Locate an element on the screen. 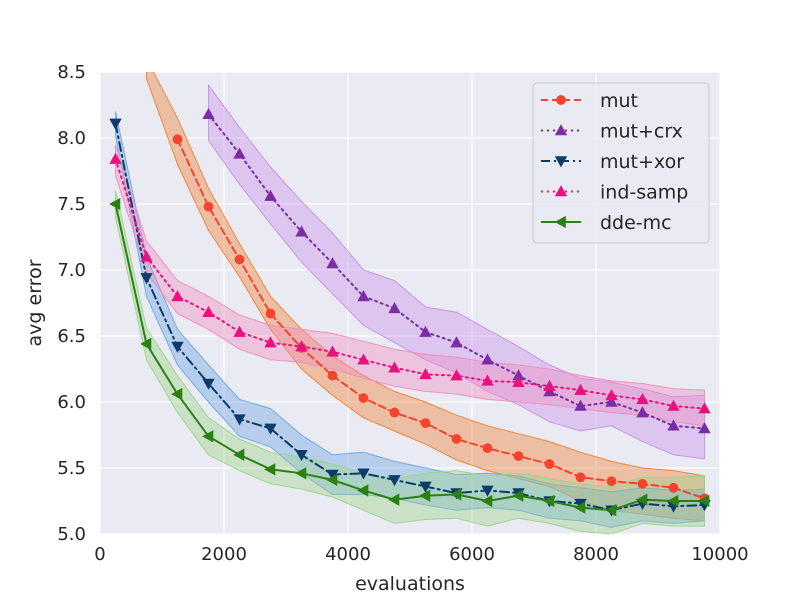 Image resolution: width=800 pixels, height=600 pixels. y-tick-label: 7.5 is located at coordinates (71, 204).